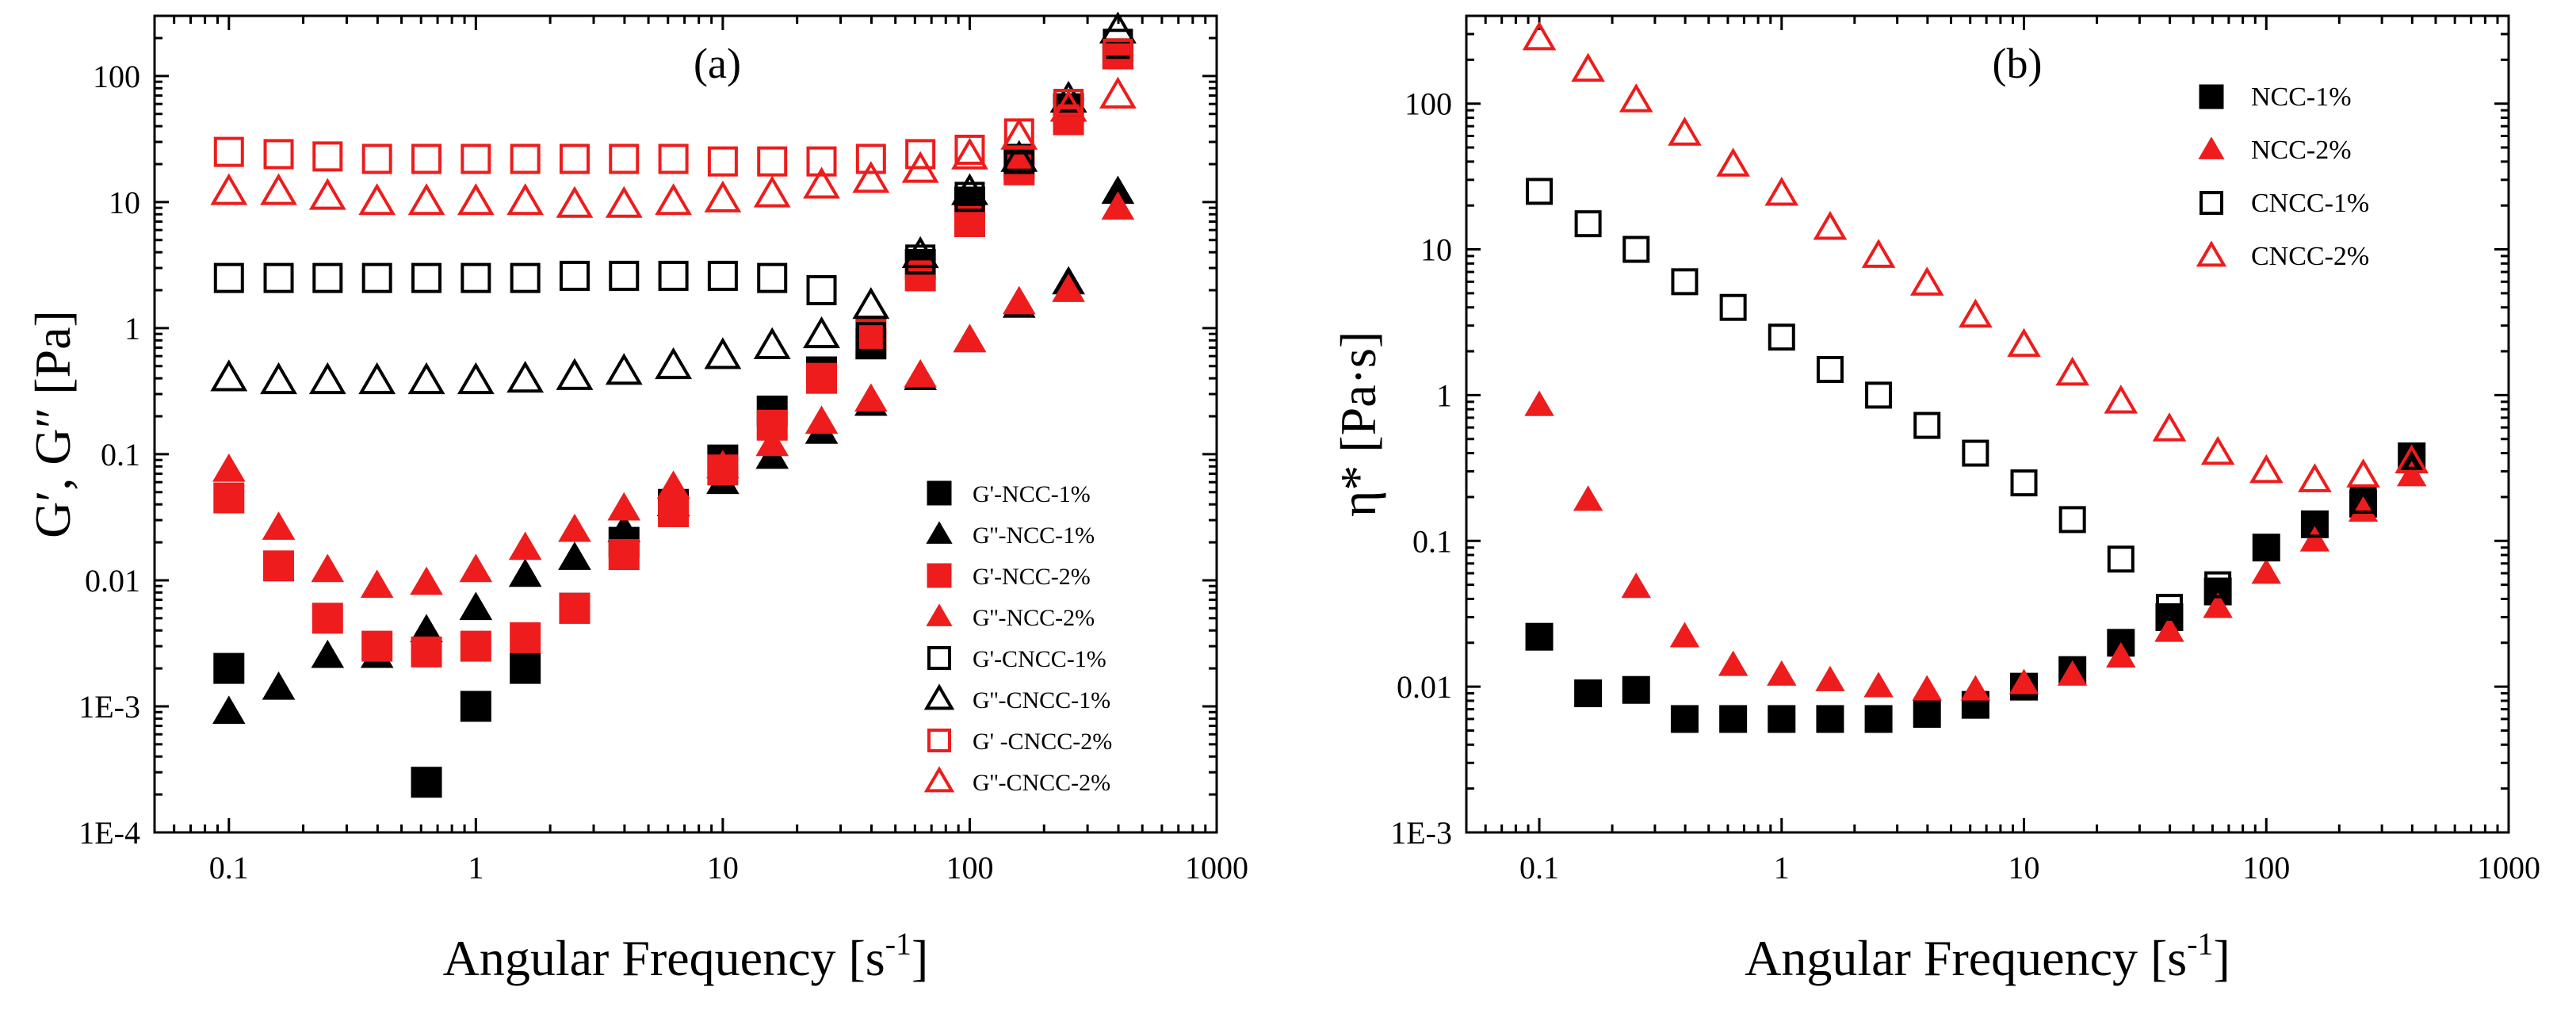  Describe the element at coordinates (1032, 494) in the screenshot. I see `legend-label: G'-NCC-1%` at that location.